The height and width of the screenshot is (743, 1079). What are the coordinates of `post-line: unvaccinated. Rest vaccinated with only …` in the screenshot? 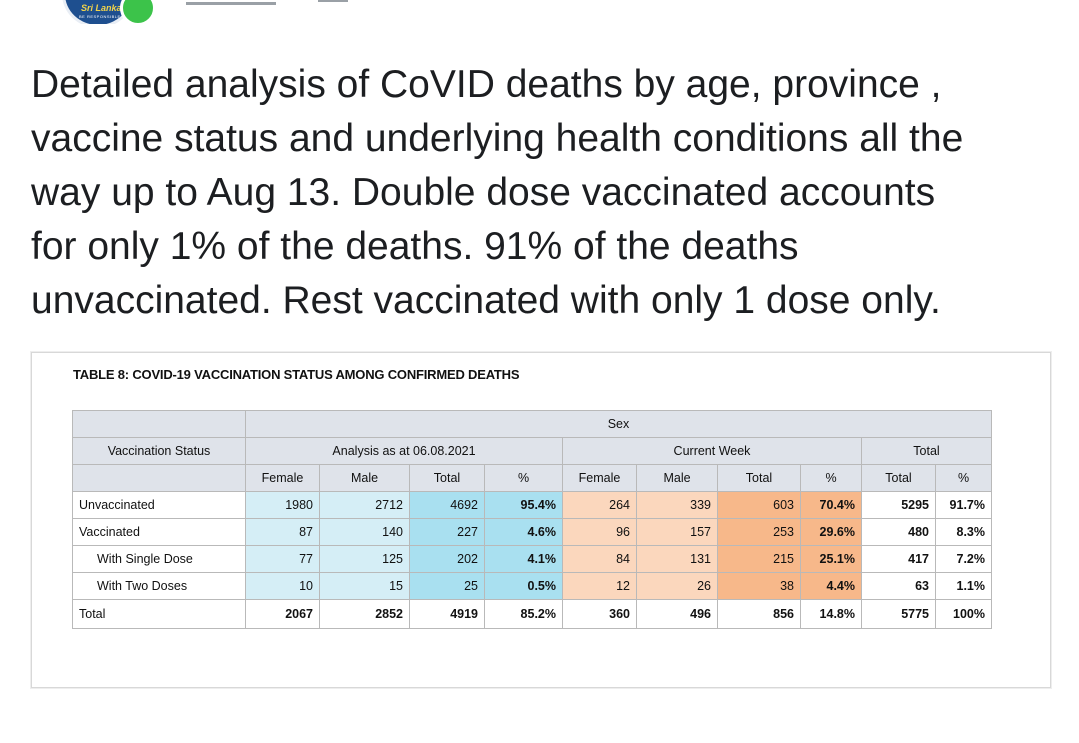 It's located at (486, 300).